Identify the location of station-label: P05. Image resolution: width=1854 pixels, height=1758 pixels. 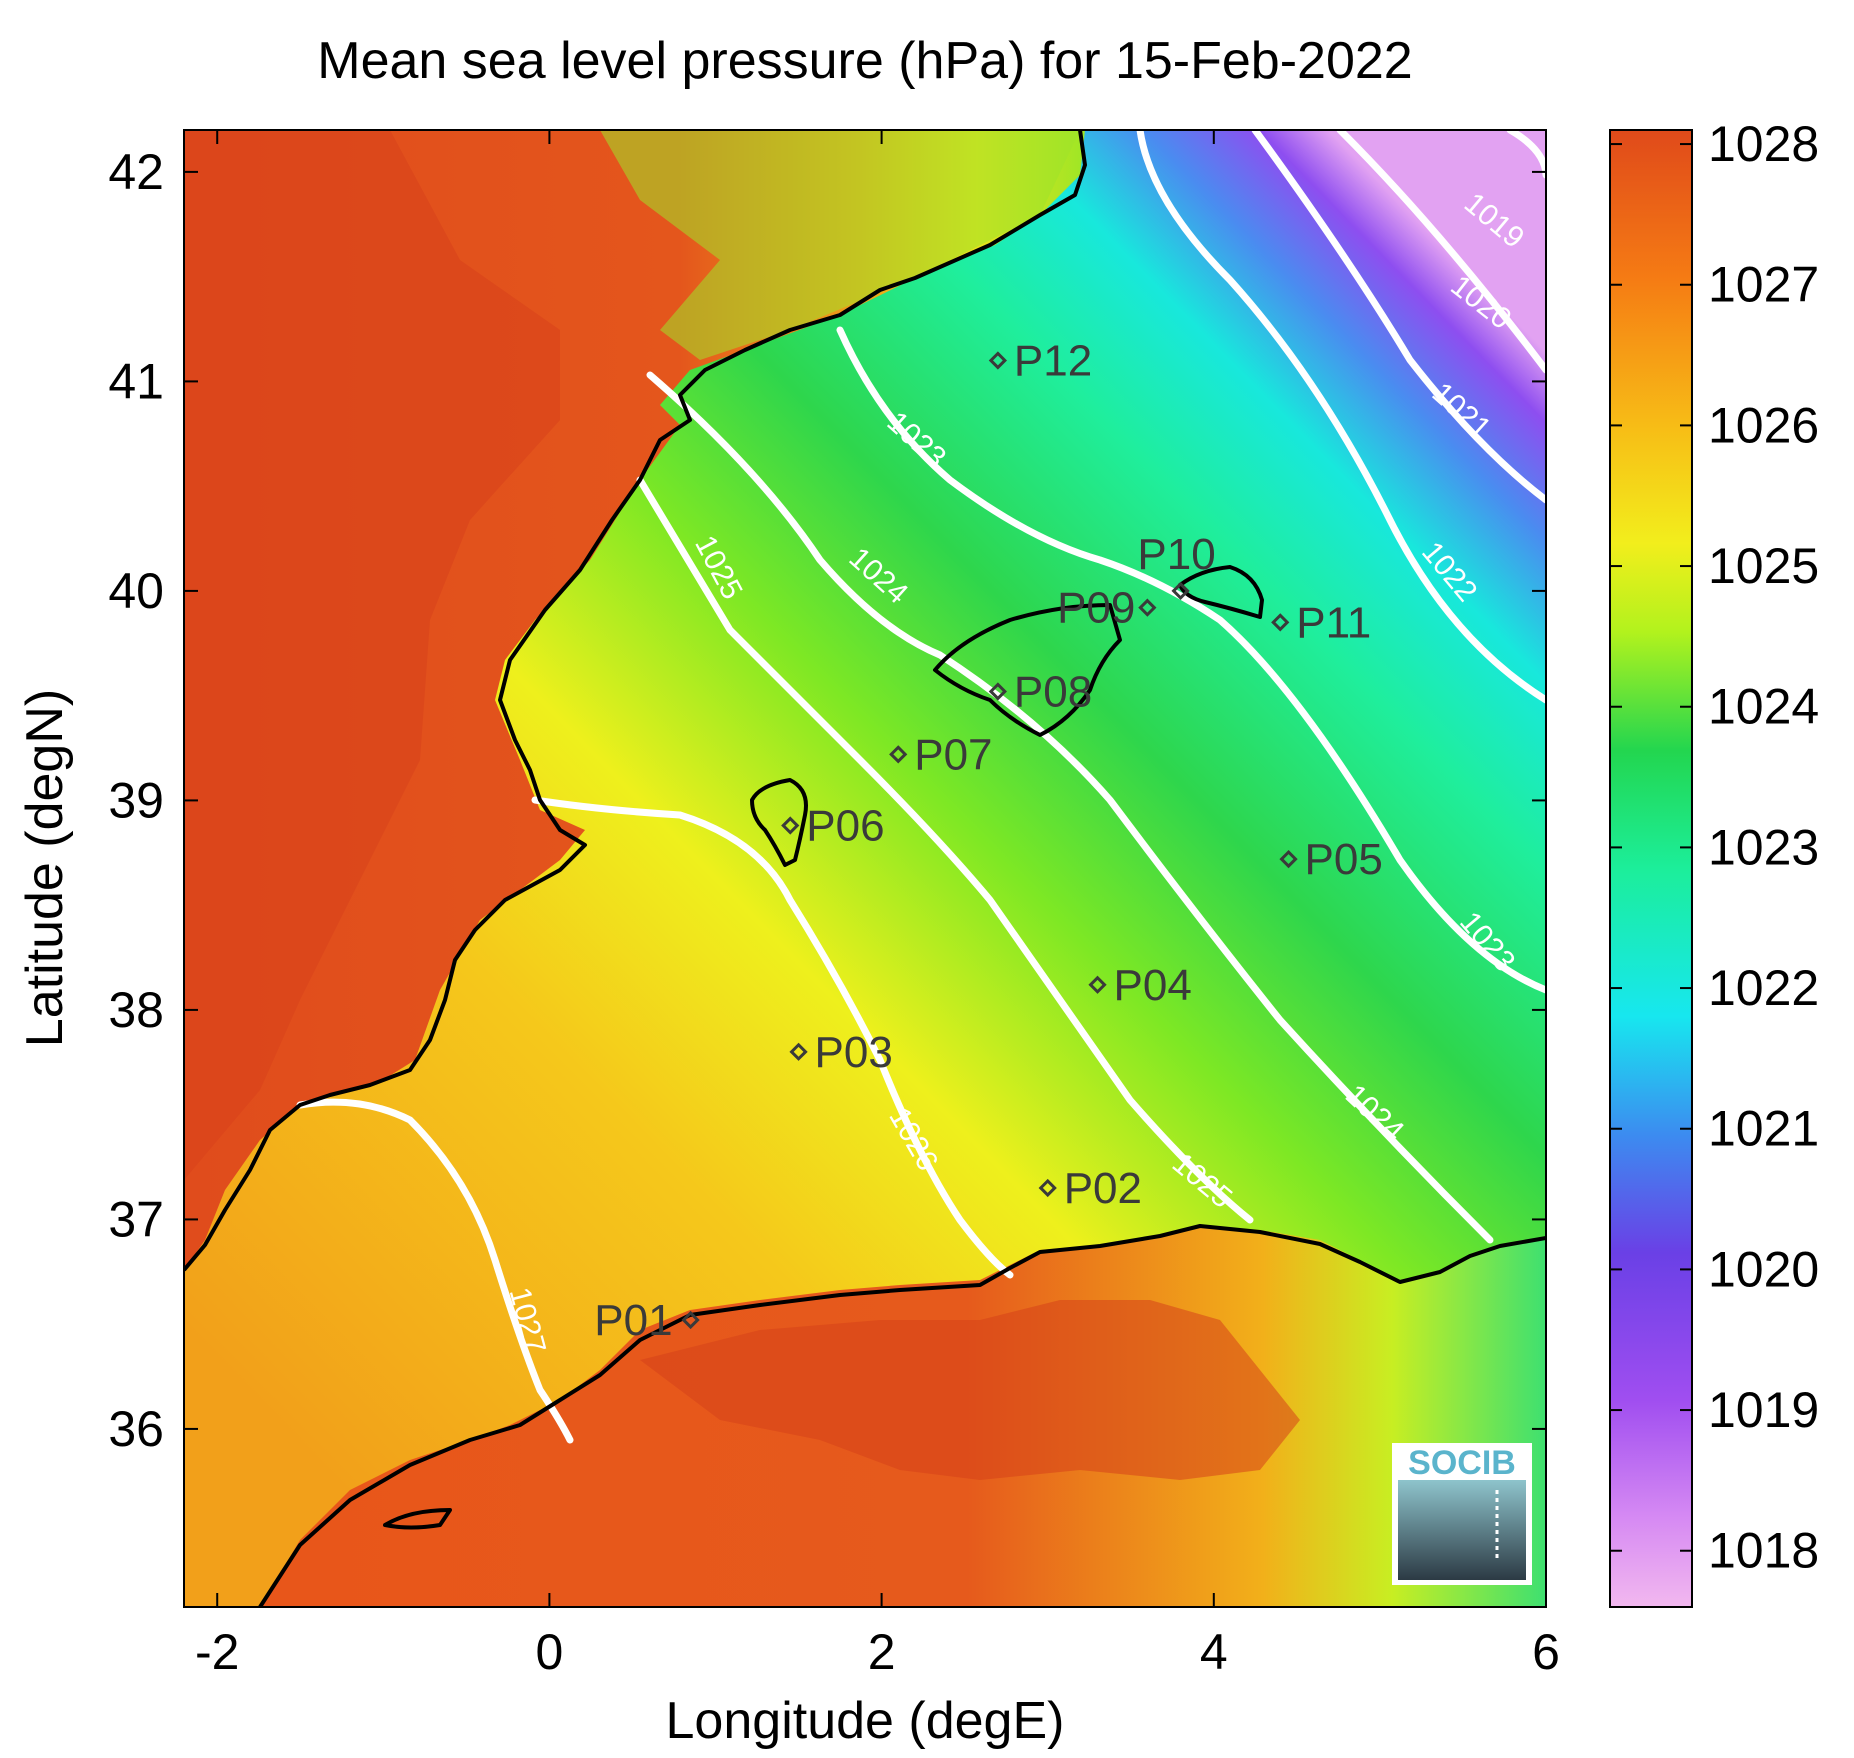
(1344, 859).